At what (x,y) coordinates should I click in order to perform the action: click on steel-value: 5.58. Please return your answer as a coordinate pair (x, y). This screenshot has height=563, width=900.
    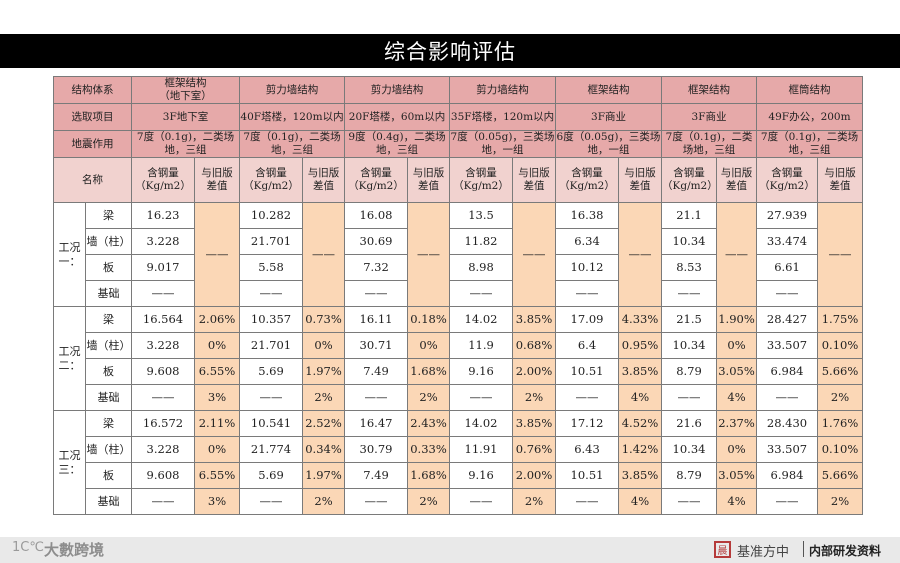
    Looking at the image, I should click on (271, 267).